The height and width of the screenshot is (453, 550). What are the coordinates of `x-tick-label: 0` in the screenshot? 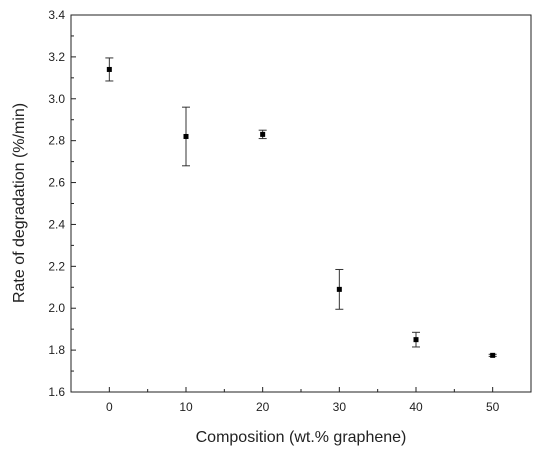 It's located at (109, 407).